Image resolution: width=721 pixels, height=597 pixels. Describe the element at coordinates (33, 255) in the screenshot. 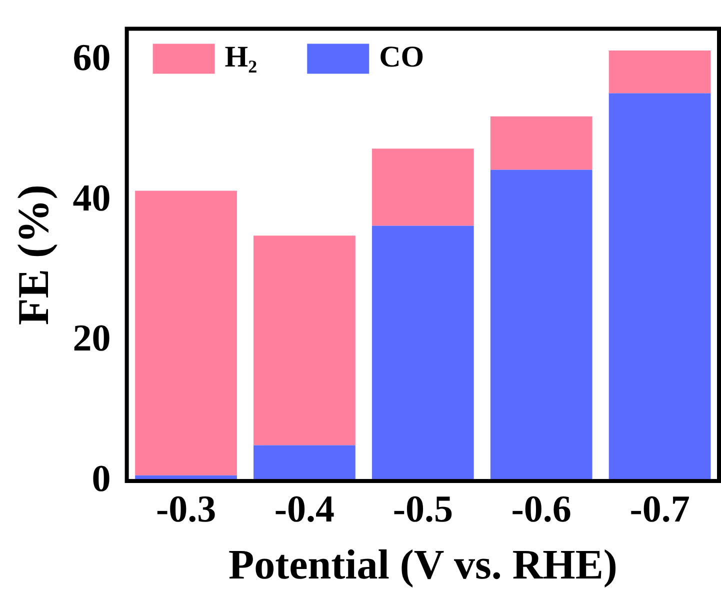

I see `y-axis-title: FE (%)` at that location.